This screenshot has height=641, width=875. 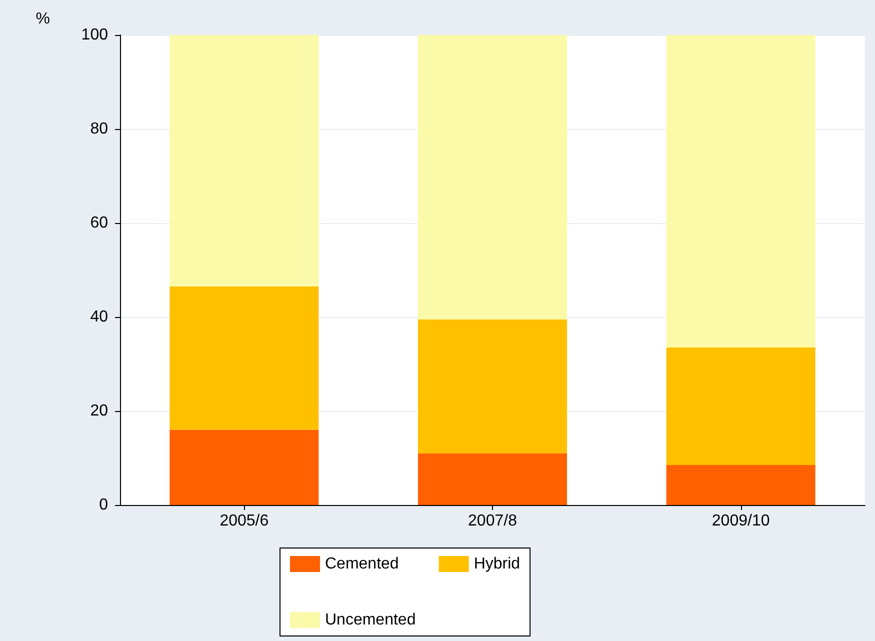 I want to click on y-tick-label: 40, so click(x=99, y=317).